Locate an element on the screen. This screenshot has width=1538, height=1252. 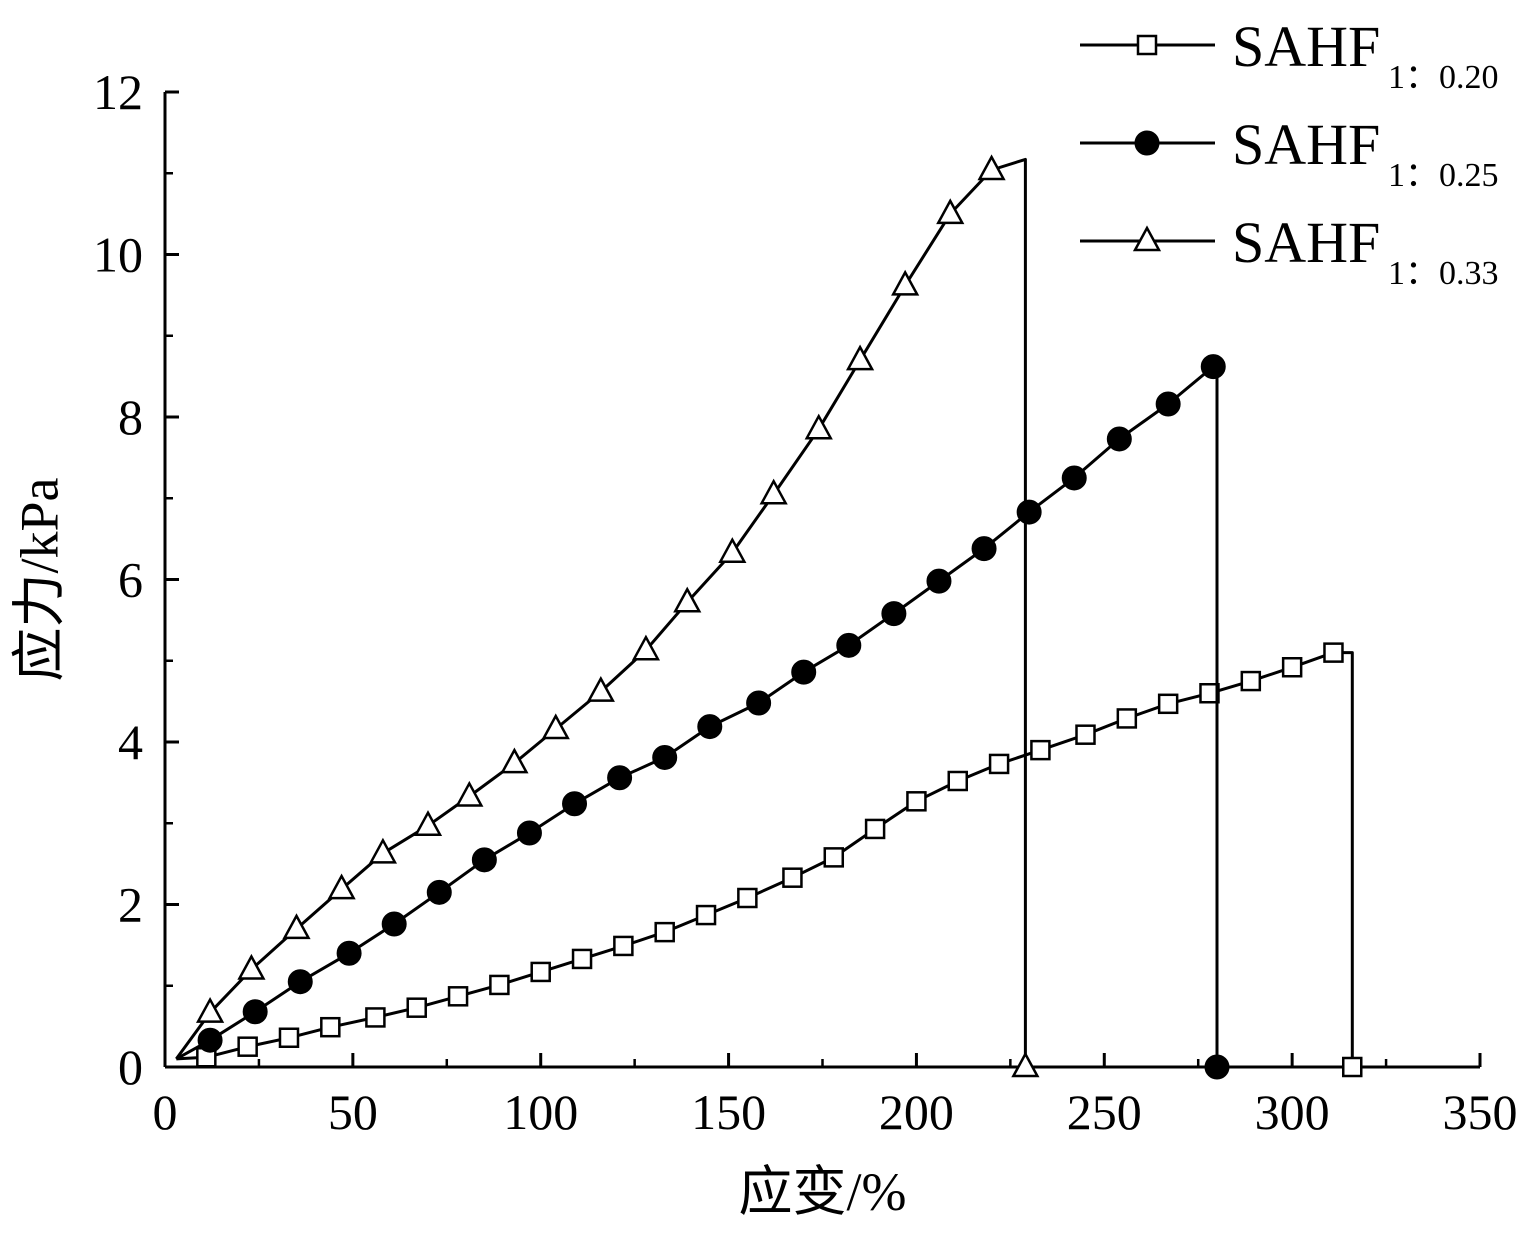
x-tick-label: 50 is located at coordinates (353, 1112).